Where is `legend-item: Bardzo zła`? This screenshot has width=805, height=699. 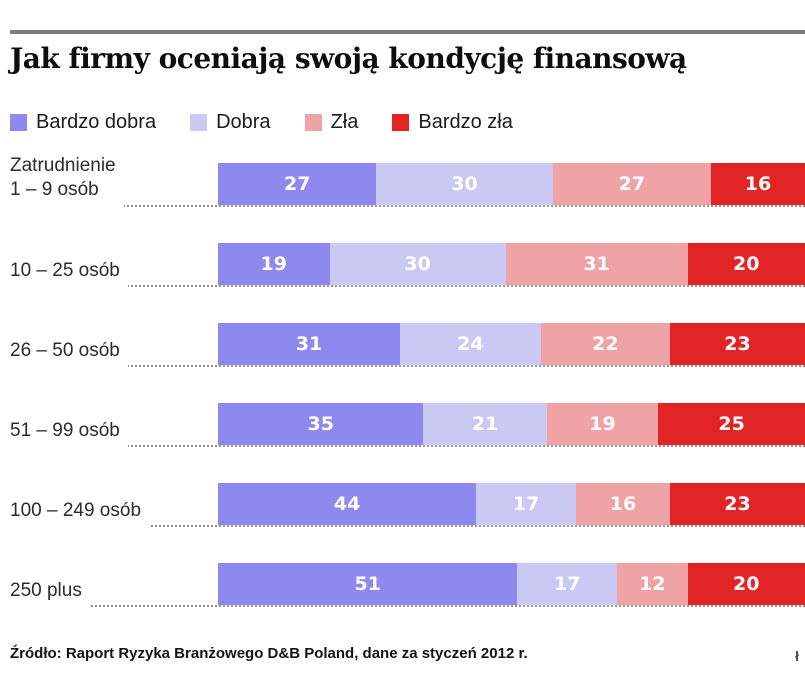 legend-item: Bardzo zła is located at coordinates (452, 122).